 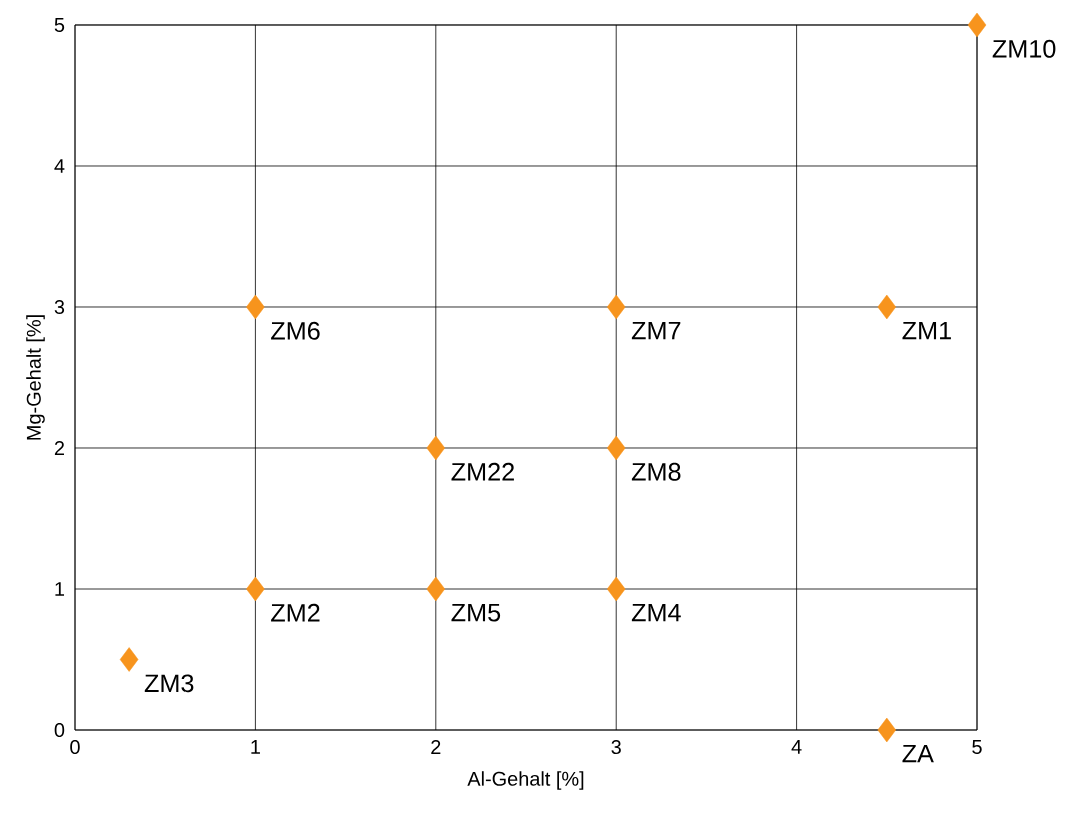 I want to click on x-axis-title: Al-Gehalt [%], so click(x=525, y=780).